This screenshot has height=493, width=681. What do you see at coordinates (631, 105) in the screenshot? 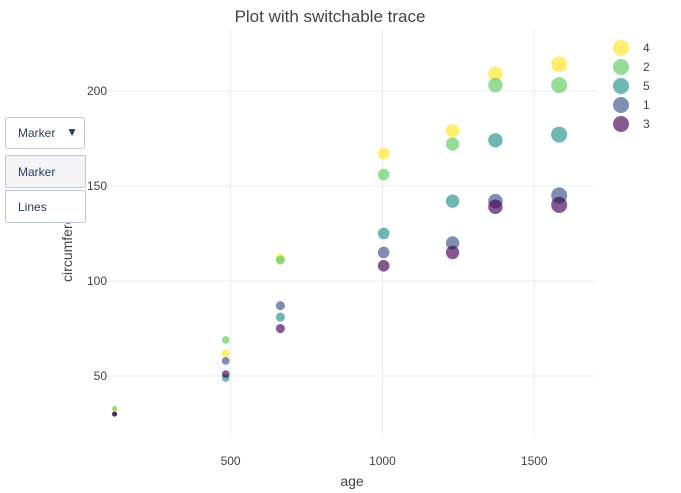
I see `legend-item: 1` at bounding box center [631, 105].